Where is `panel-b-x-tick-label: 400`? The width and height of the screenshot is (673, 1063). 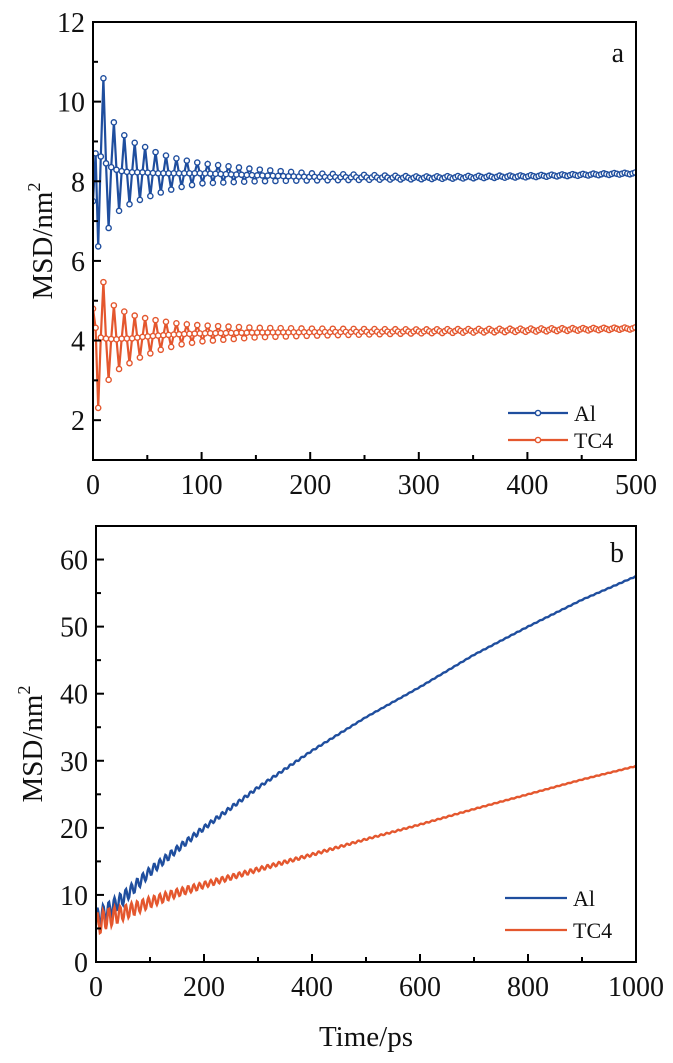 panel-b-x-tick-label: 400 is located at coordinates (312, 987).